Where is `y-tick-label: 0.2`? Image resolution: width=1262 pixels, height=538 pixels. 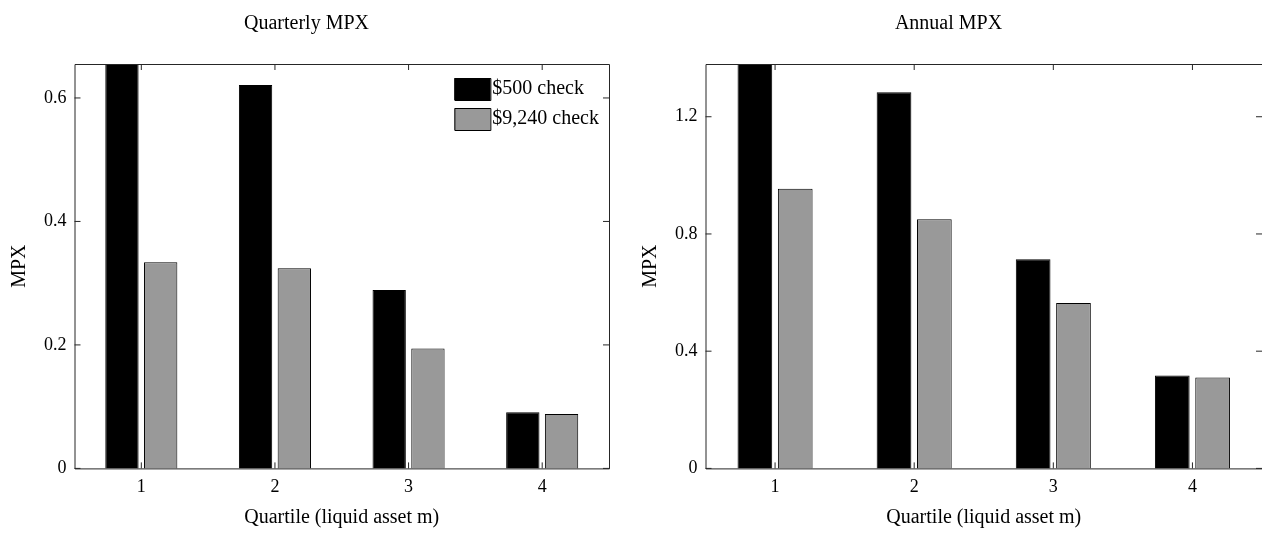
y-tick-label: 0.2 is located at coordinates (55, 343).